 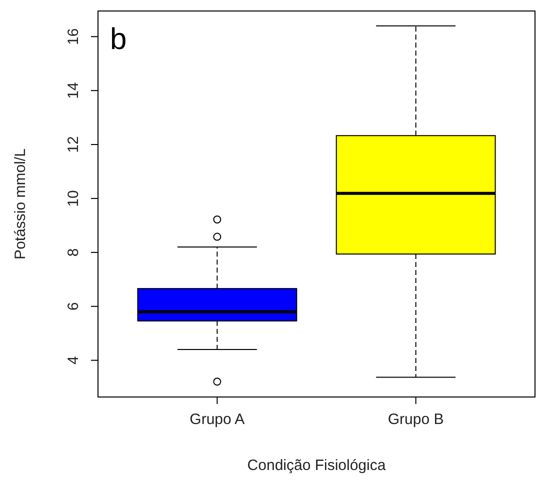 What do you see at coordinates (118, 39) in the screenshot?
I see `annotation: b` at bounding box center [118, 39].